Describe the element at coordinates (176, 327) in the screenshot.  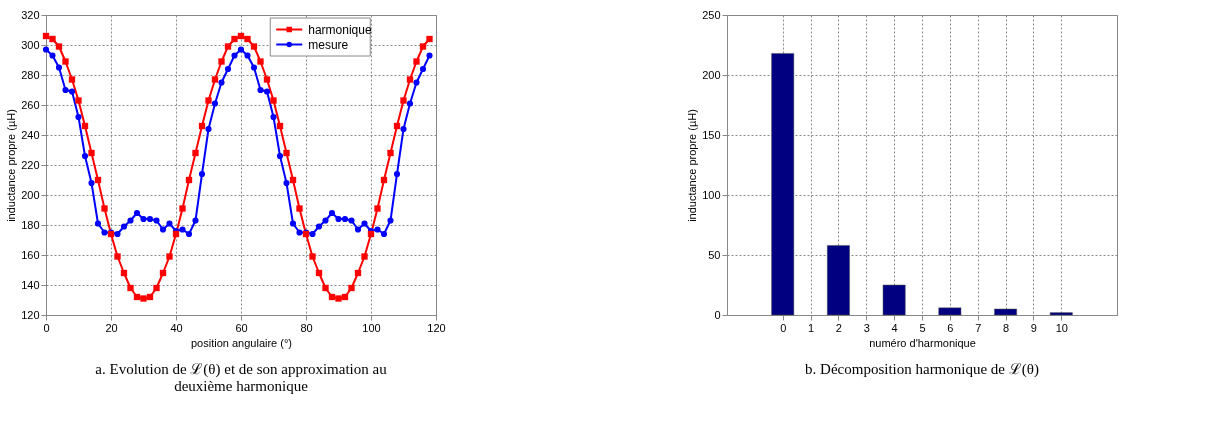
I see `x-tick-label: 40` at that location.